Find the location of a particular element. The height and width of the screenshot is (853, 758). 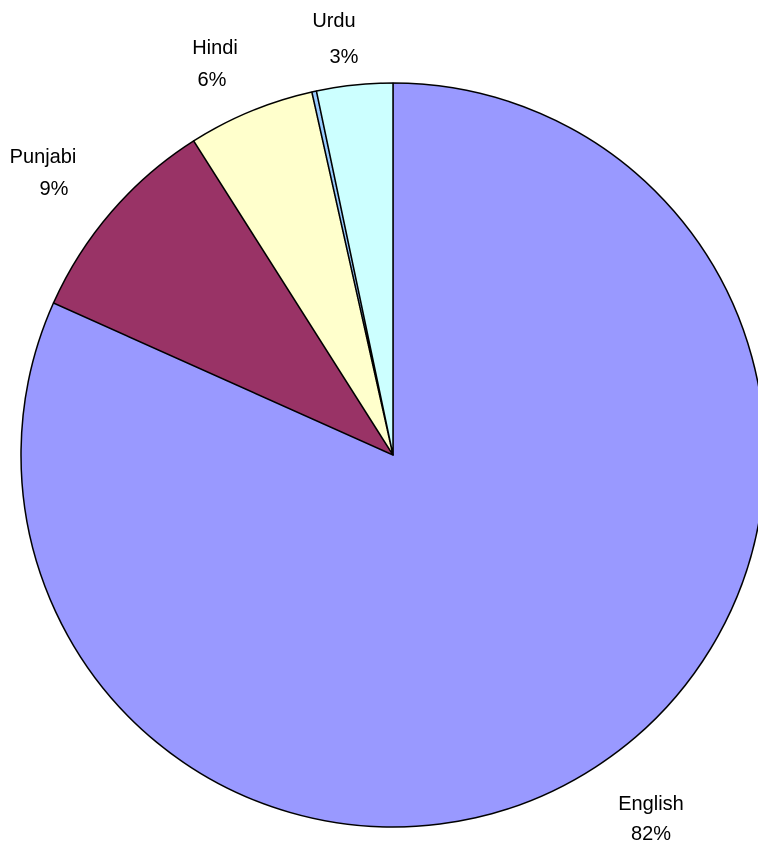

label-punjabi-percent: 9% is located at coordinates (54, 189).